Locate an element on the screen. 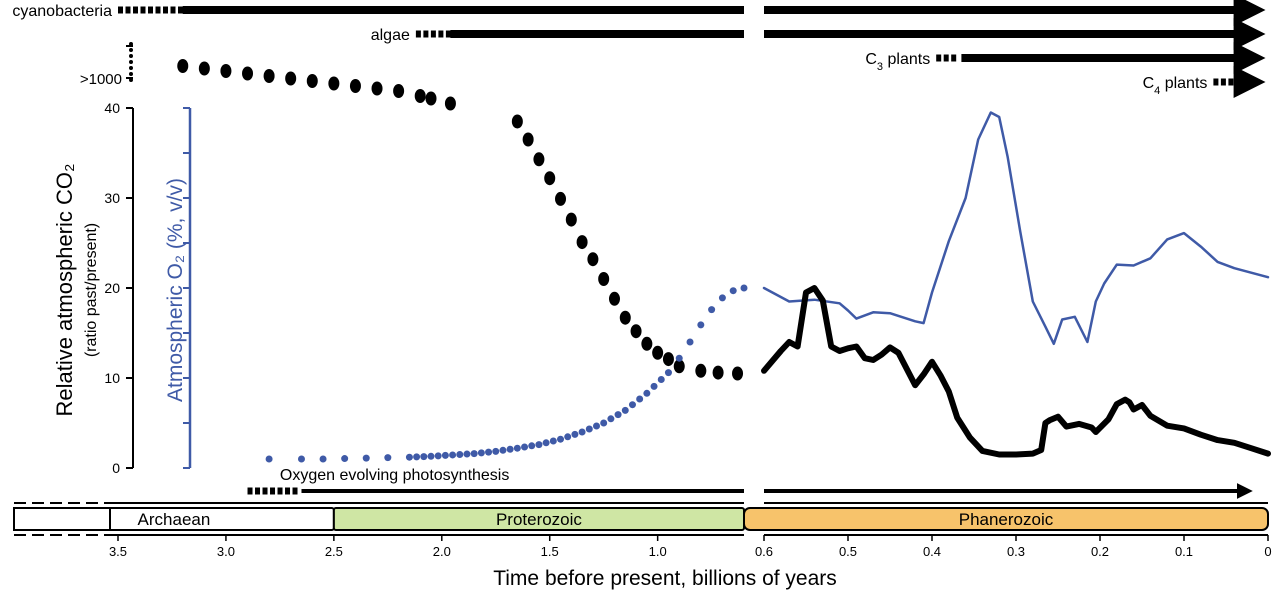  era-bar-group: Archaean Proterozoic Phanerozoic is located at coordinates (634, 520).